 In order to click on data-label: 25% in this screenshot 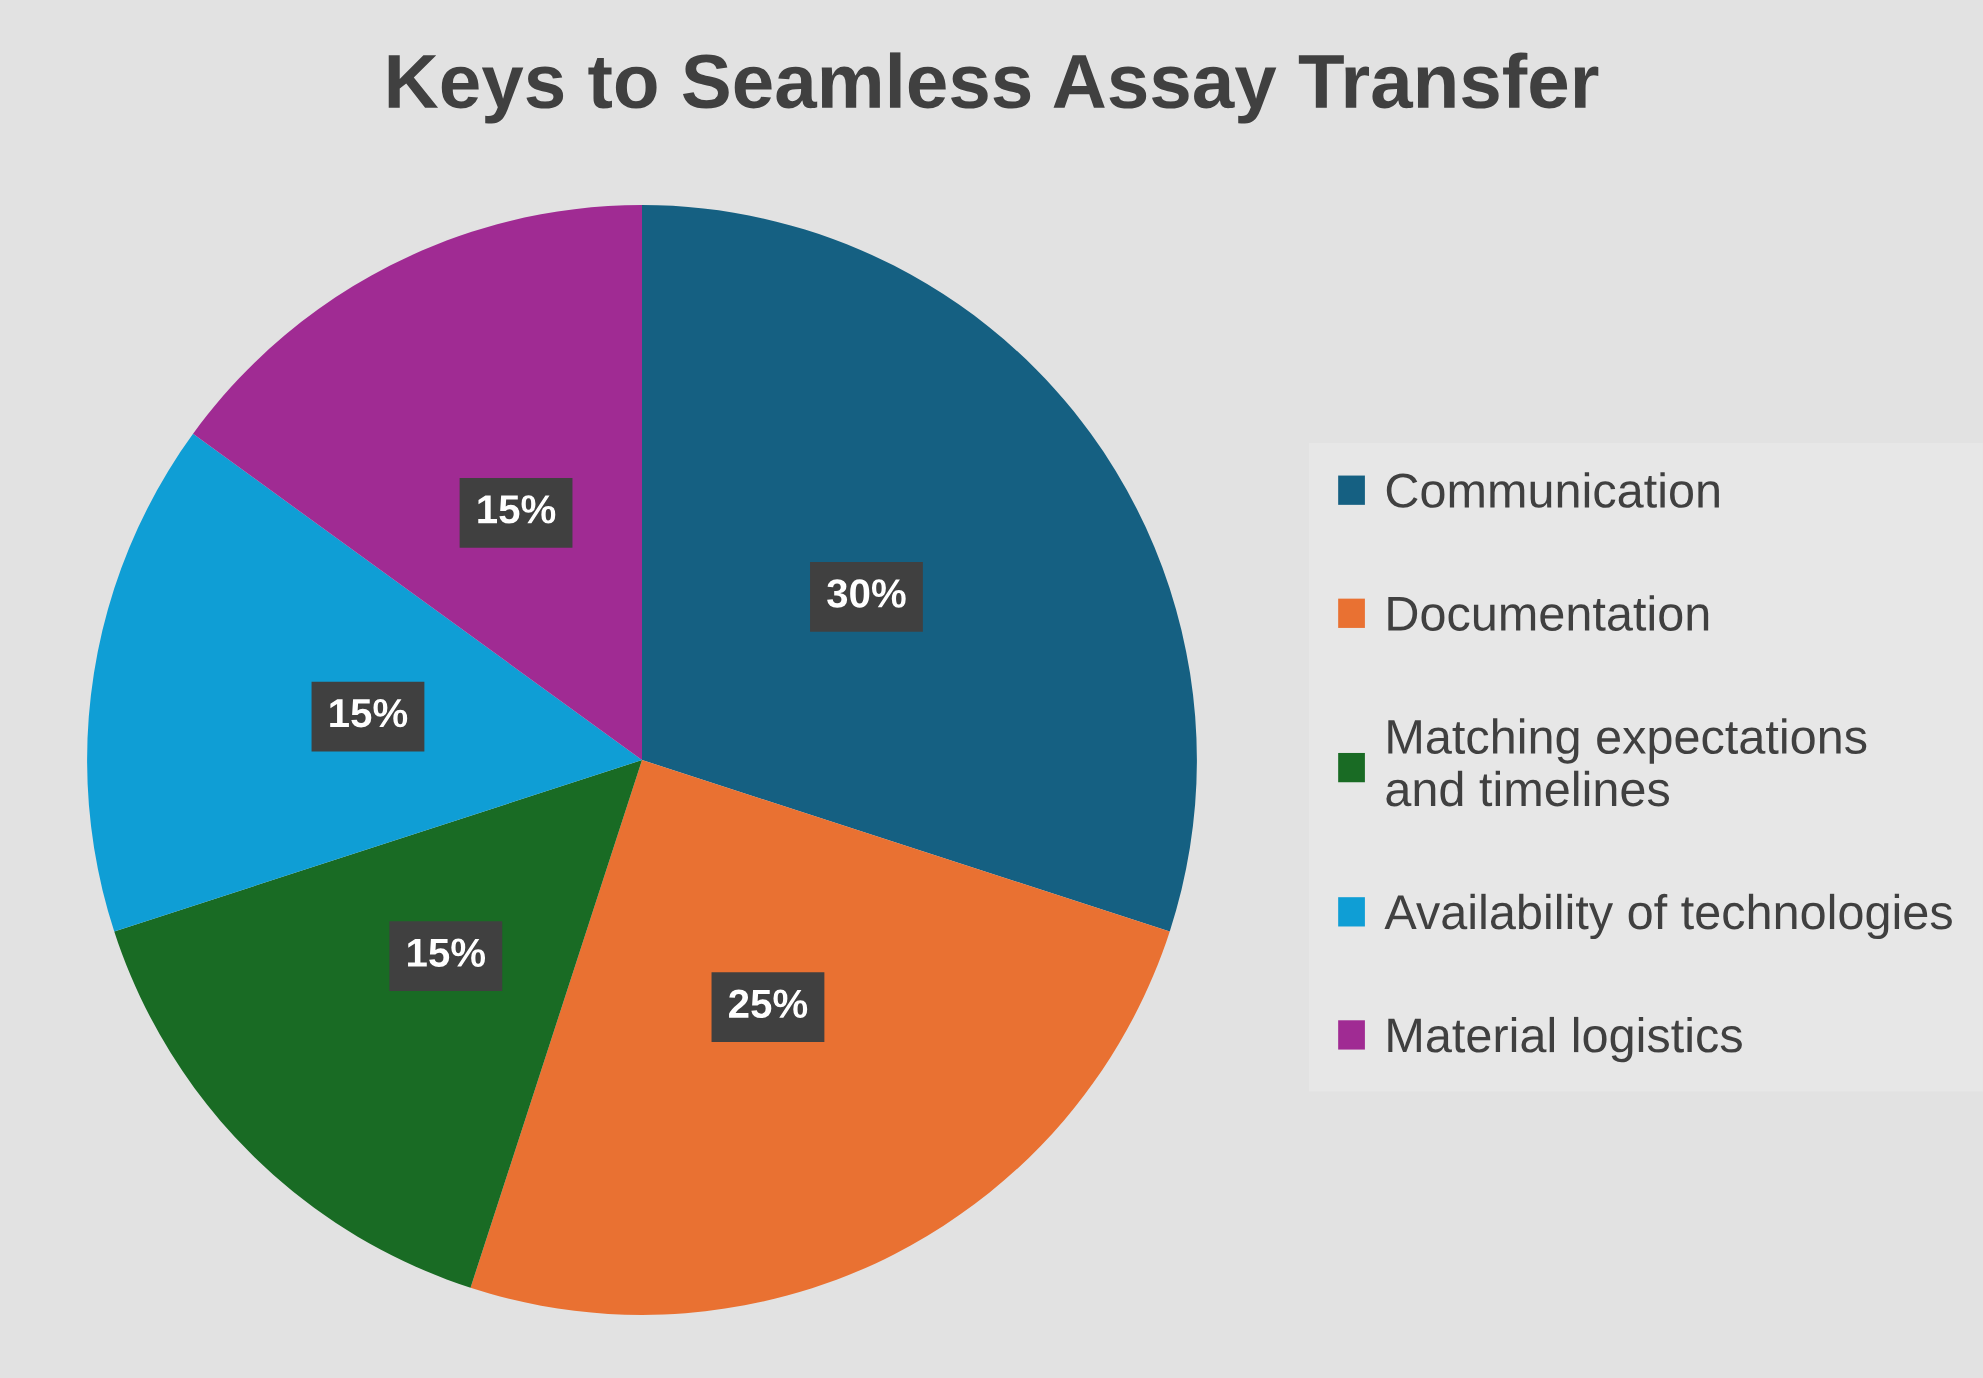, I will do `click(768, 1004)`.